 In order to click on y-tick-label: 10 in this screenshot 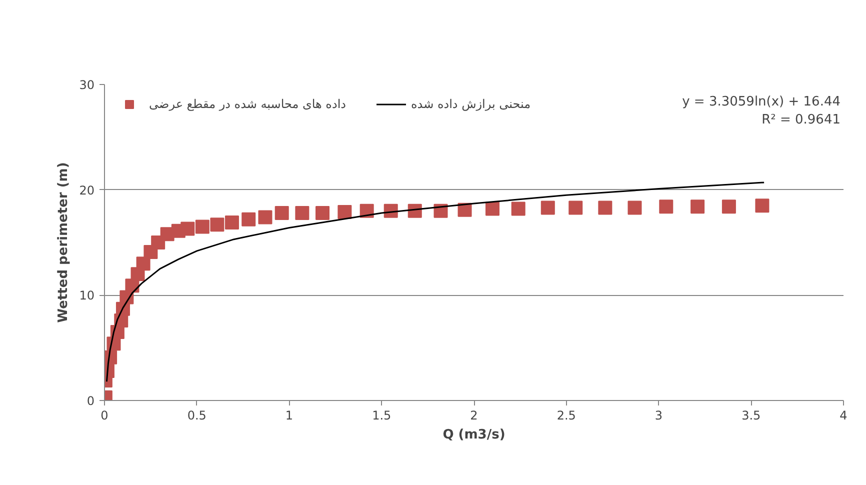, I will do `click(87, 295)`.